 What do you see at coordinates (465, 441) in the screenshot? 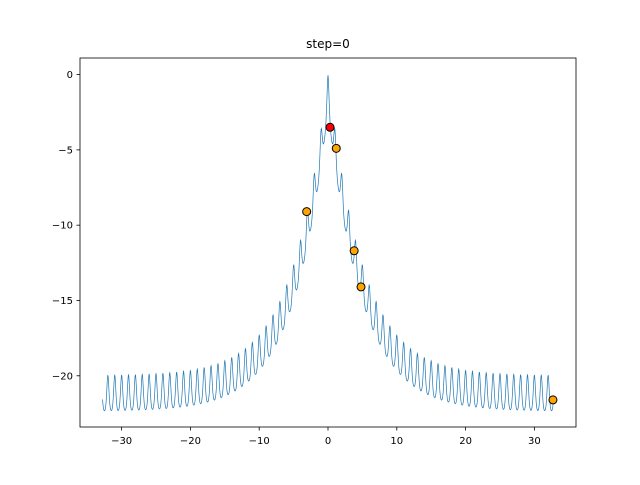
I see `x-tick-label: 20` at bounding box center [465, 441].